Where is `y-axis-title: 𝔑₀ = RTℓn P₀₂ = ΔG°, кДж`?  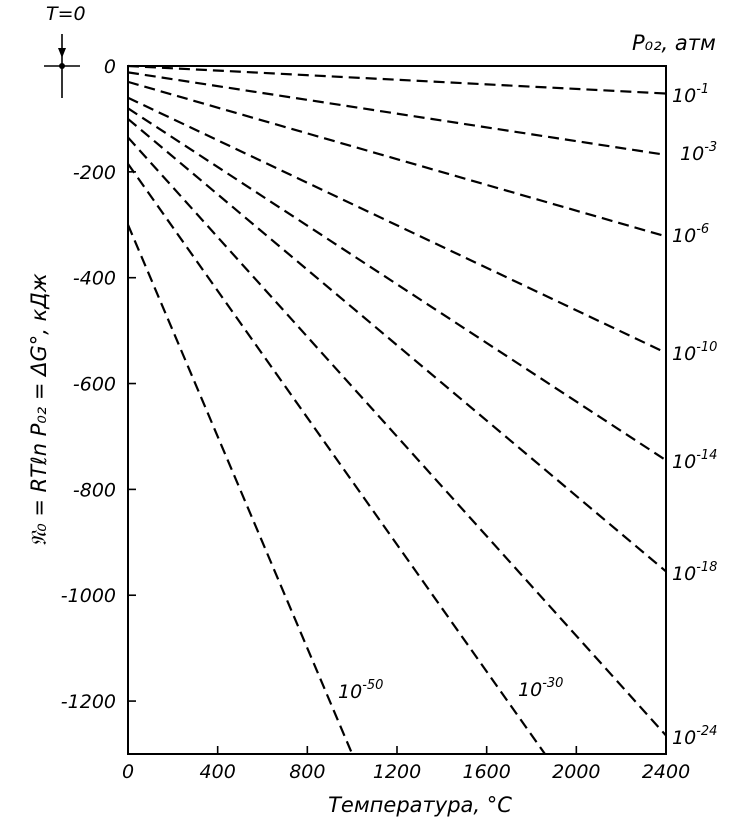
y-axis-title: 𝔑₀ = RTℓn P₀₂ = ΔG°, кДж is located at coordinates (39, 409).